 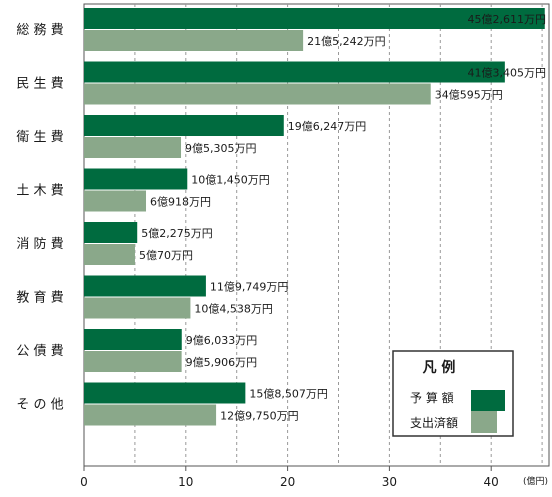 I want to click on category-label: そ の 他, so click(x=39, y=405).